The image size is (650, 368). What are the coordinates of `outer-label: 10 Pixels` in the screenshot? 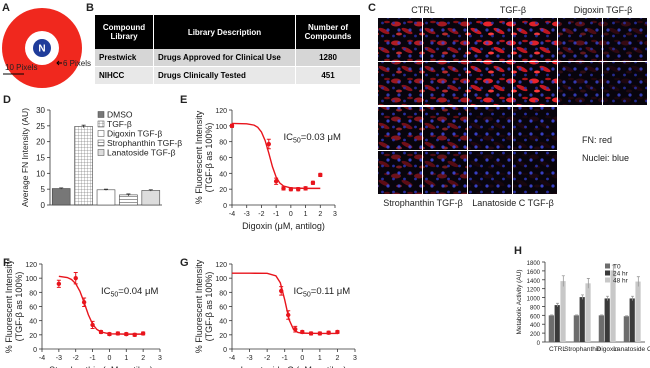 It's located at (21, 67).